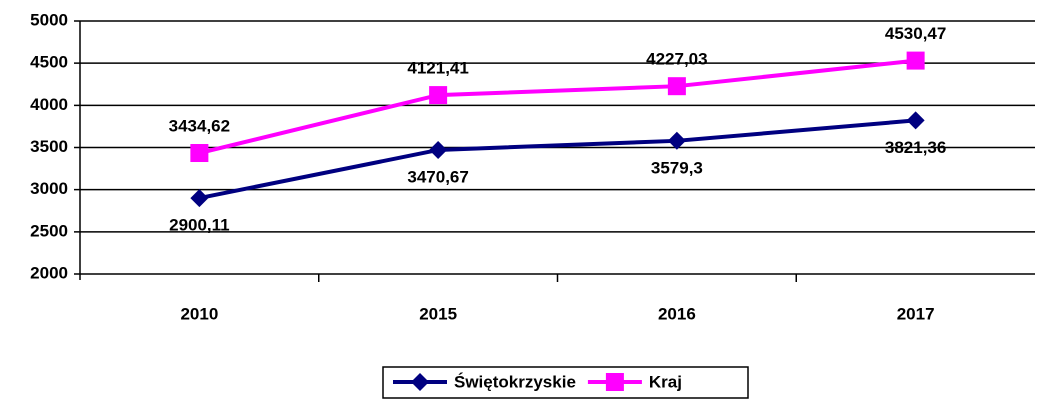  What do you see at coordinates (557, 159) in the screenshot?
I see `series-line` at bounding box center [557, 159].